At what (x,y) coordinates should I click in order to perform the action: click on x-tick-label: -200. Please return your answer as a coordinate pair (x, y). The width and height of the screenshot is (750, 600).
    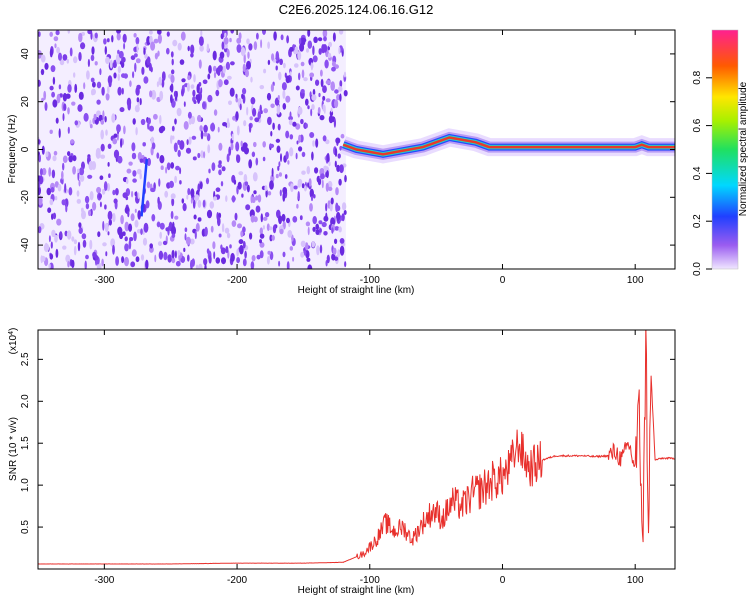
    Looking at the image, I should click on (237, 280).